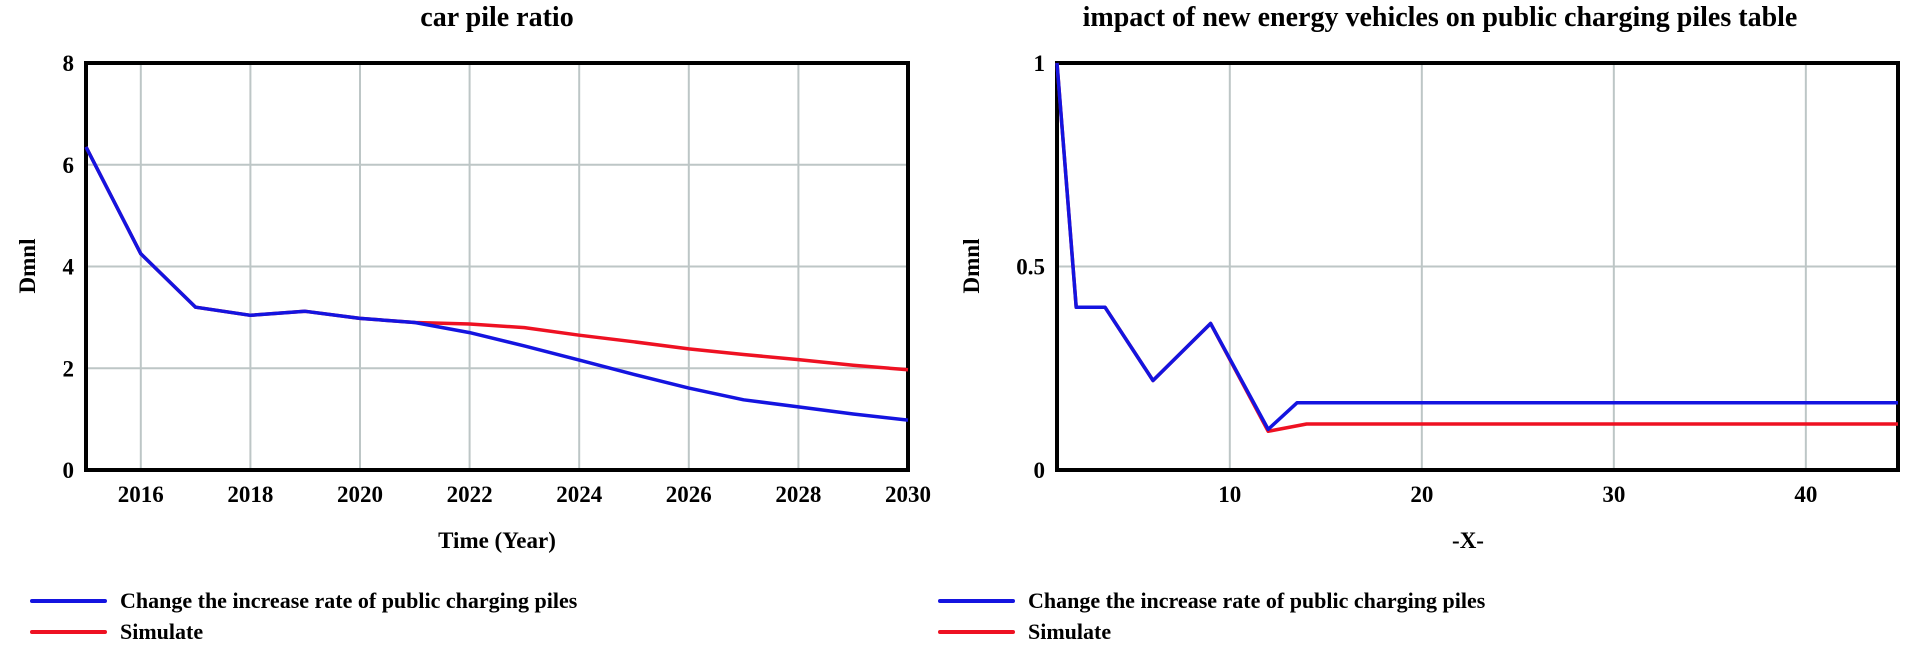  What do you see at coordinates (1468, 540) in the screenshot?
I see `x-axis-title-right: -X-` at bounding box center [1468, 540].